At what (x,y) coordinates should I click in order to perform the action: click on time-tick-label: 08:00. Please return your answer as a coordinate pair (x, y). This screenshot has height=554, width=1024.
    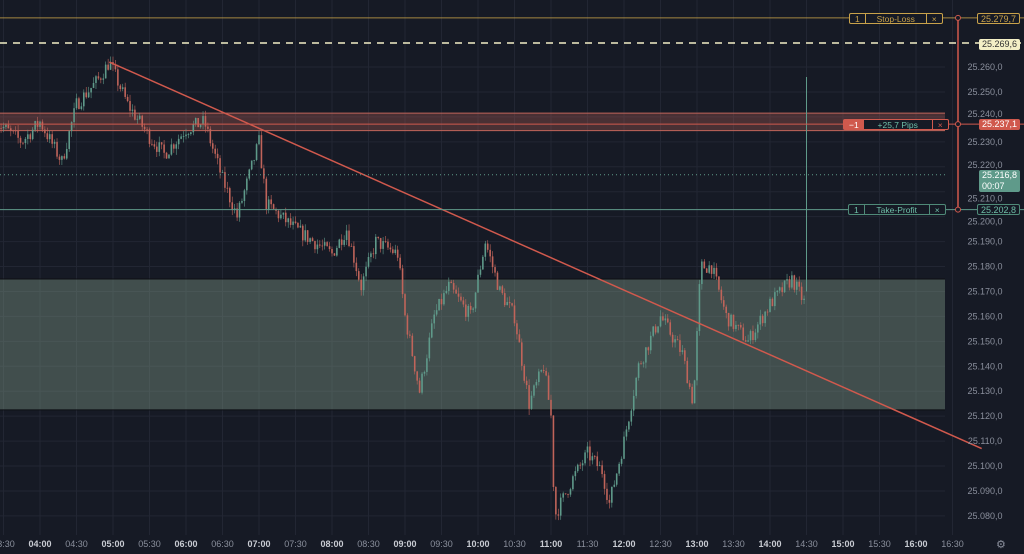
    Looking at the image, I should click on (331, 544).